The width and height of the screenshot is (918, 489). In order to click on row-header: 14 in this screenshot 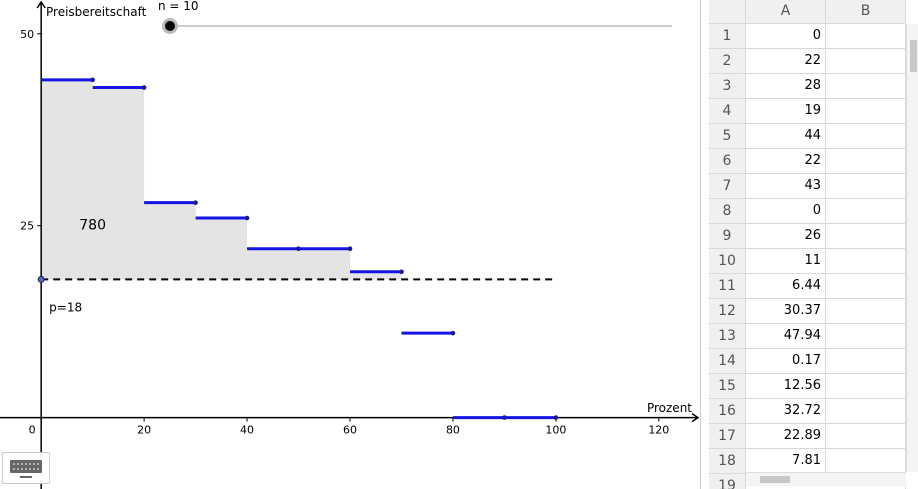, I will do `click(727, 361)`.